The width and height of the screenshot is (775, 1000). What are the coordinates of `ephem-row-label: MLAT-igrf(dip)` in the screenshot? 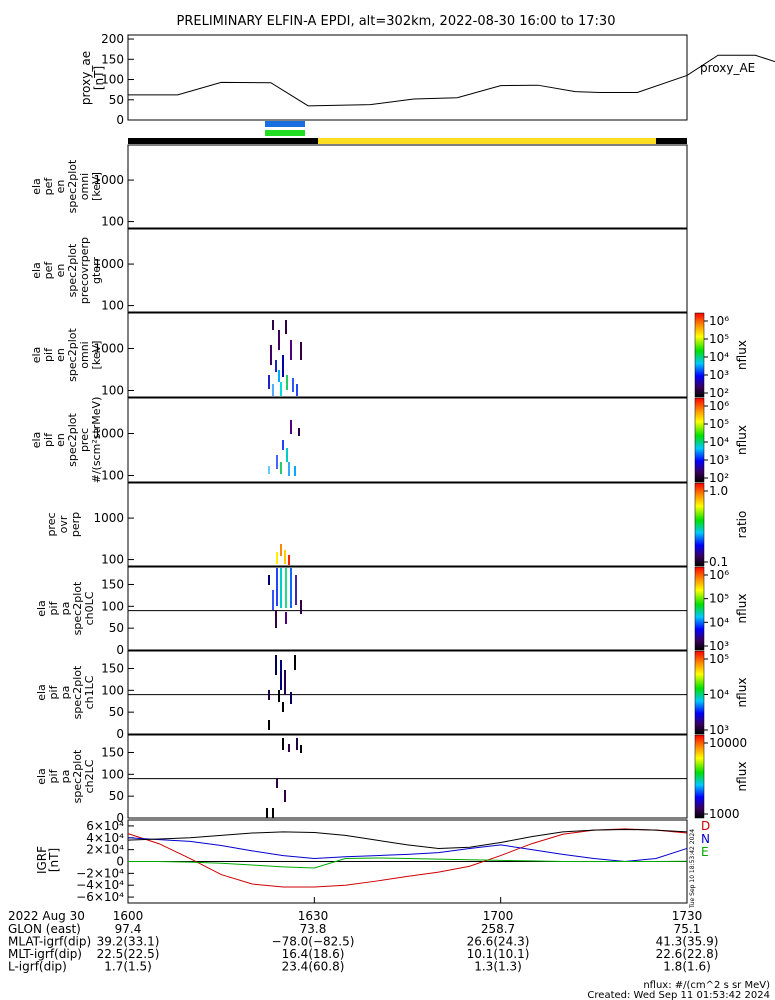 It's located at (49, 942).